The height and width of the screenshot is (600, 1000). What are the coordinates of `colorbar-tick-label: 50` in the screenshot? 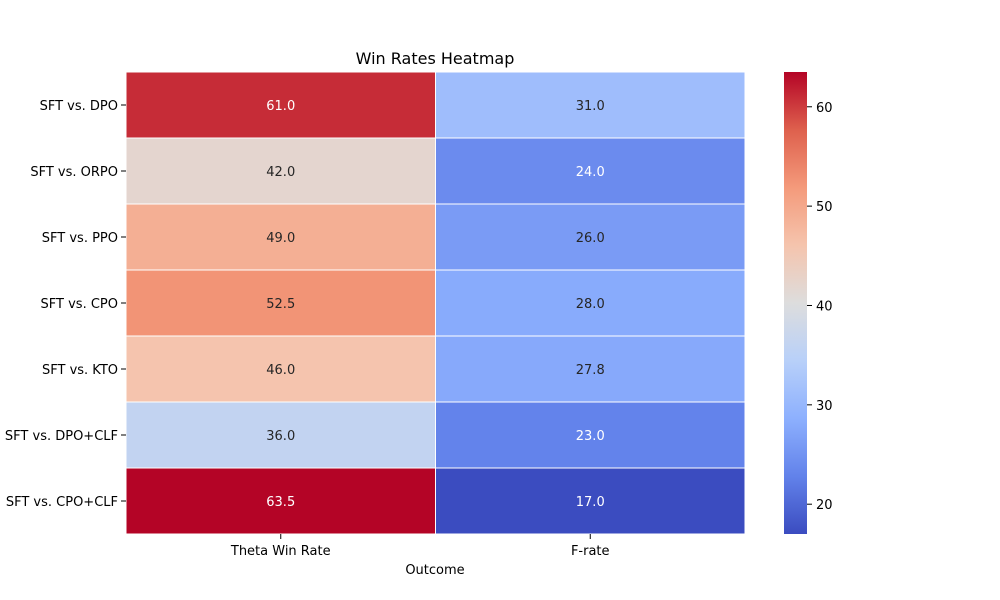 It's located at (824, 207).